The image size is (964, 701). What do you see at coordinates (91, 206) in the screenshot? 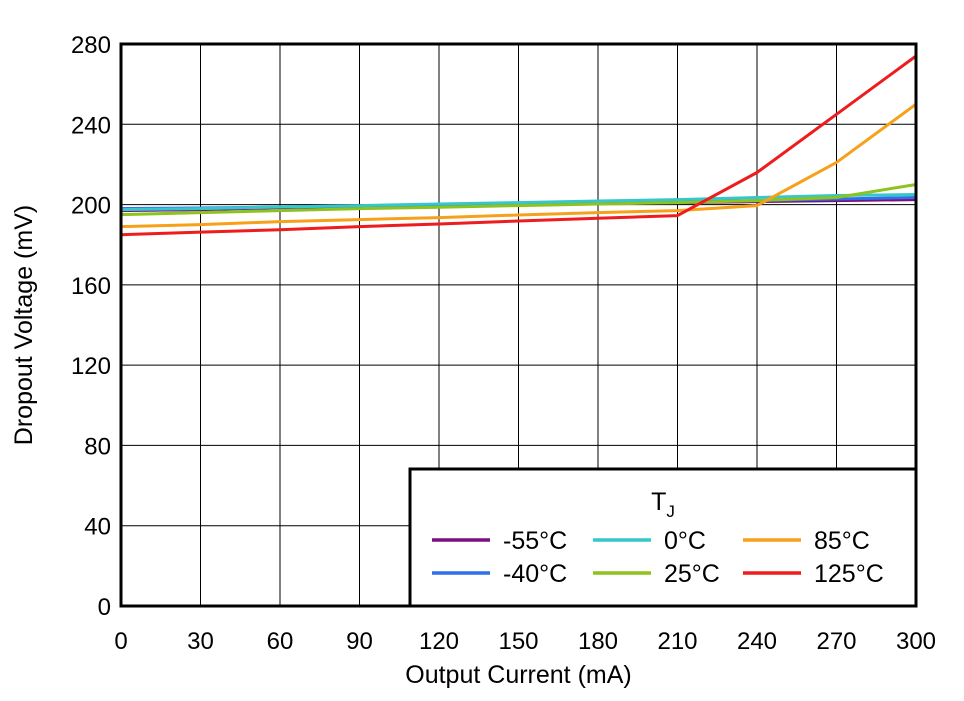
I see `y-tick-label: 200` at bounding box center [91, 206].